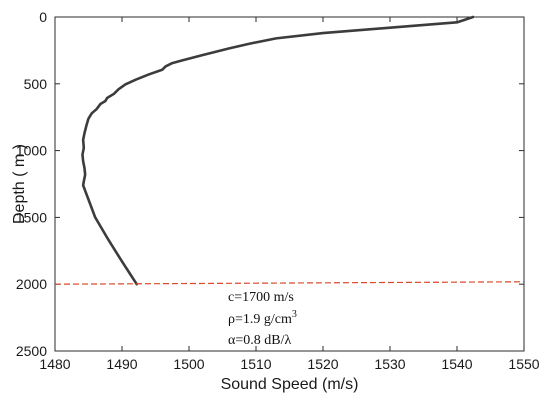 The height and width of the screenshot is (405, 550). I want to click on x-tick-label-1: 1490, so click(121, 364).